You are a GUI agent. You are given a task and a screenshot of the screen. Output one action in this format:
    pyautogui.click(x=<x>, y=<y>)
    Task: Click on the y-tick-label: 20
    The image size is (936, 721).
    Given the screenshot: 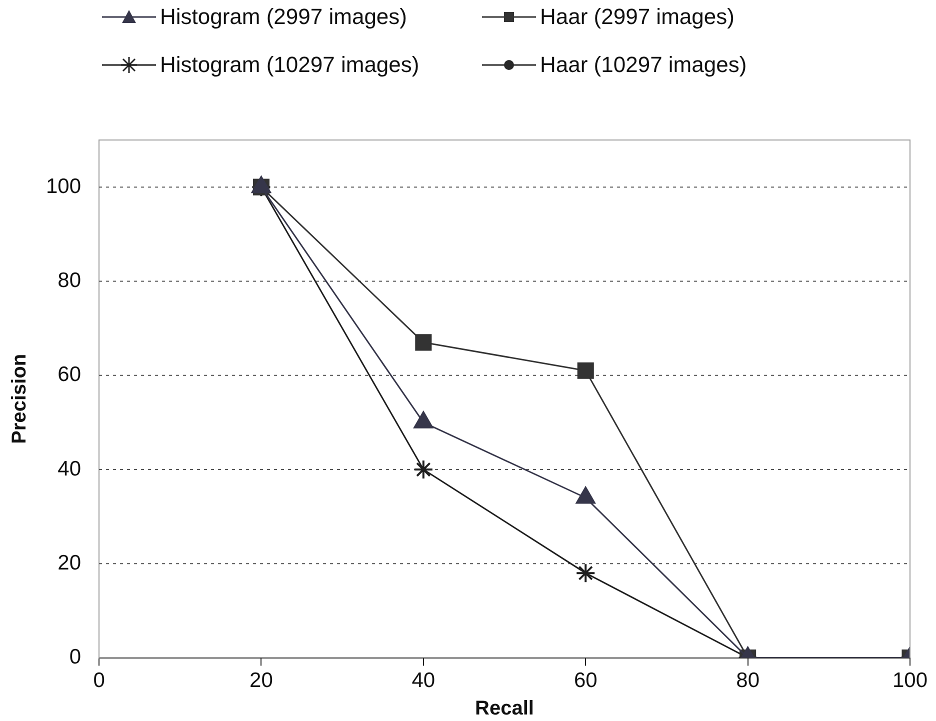 What is the action you would take?
    pyautogui.click(x=70, y=562)
    